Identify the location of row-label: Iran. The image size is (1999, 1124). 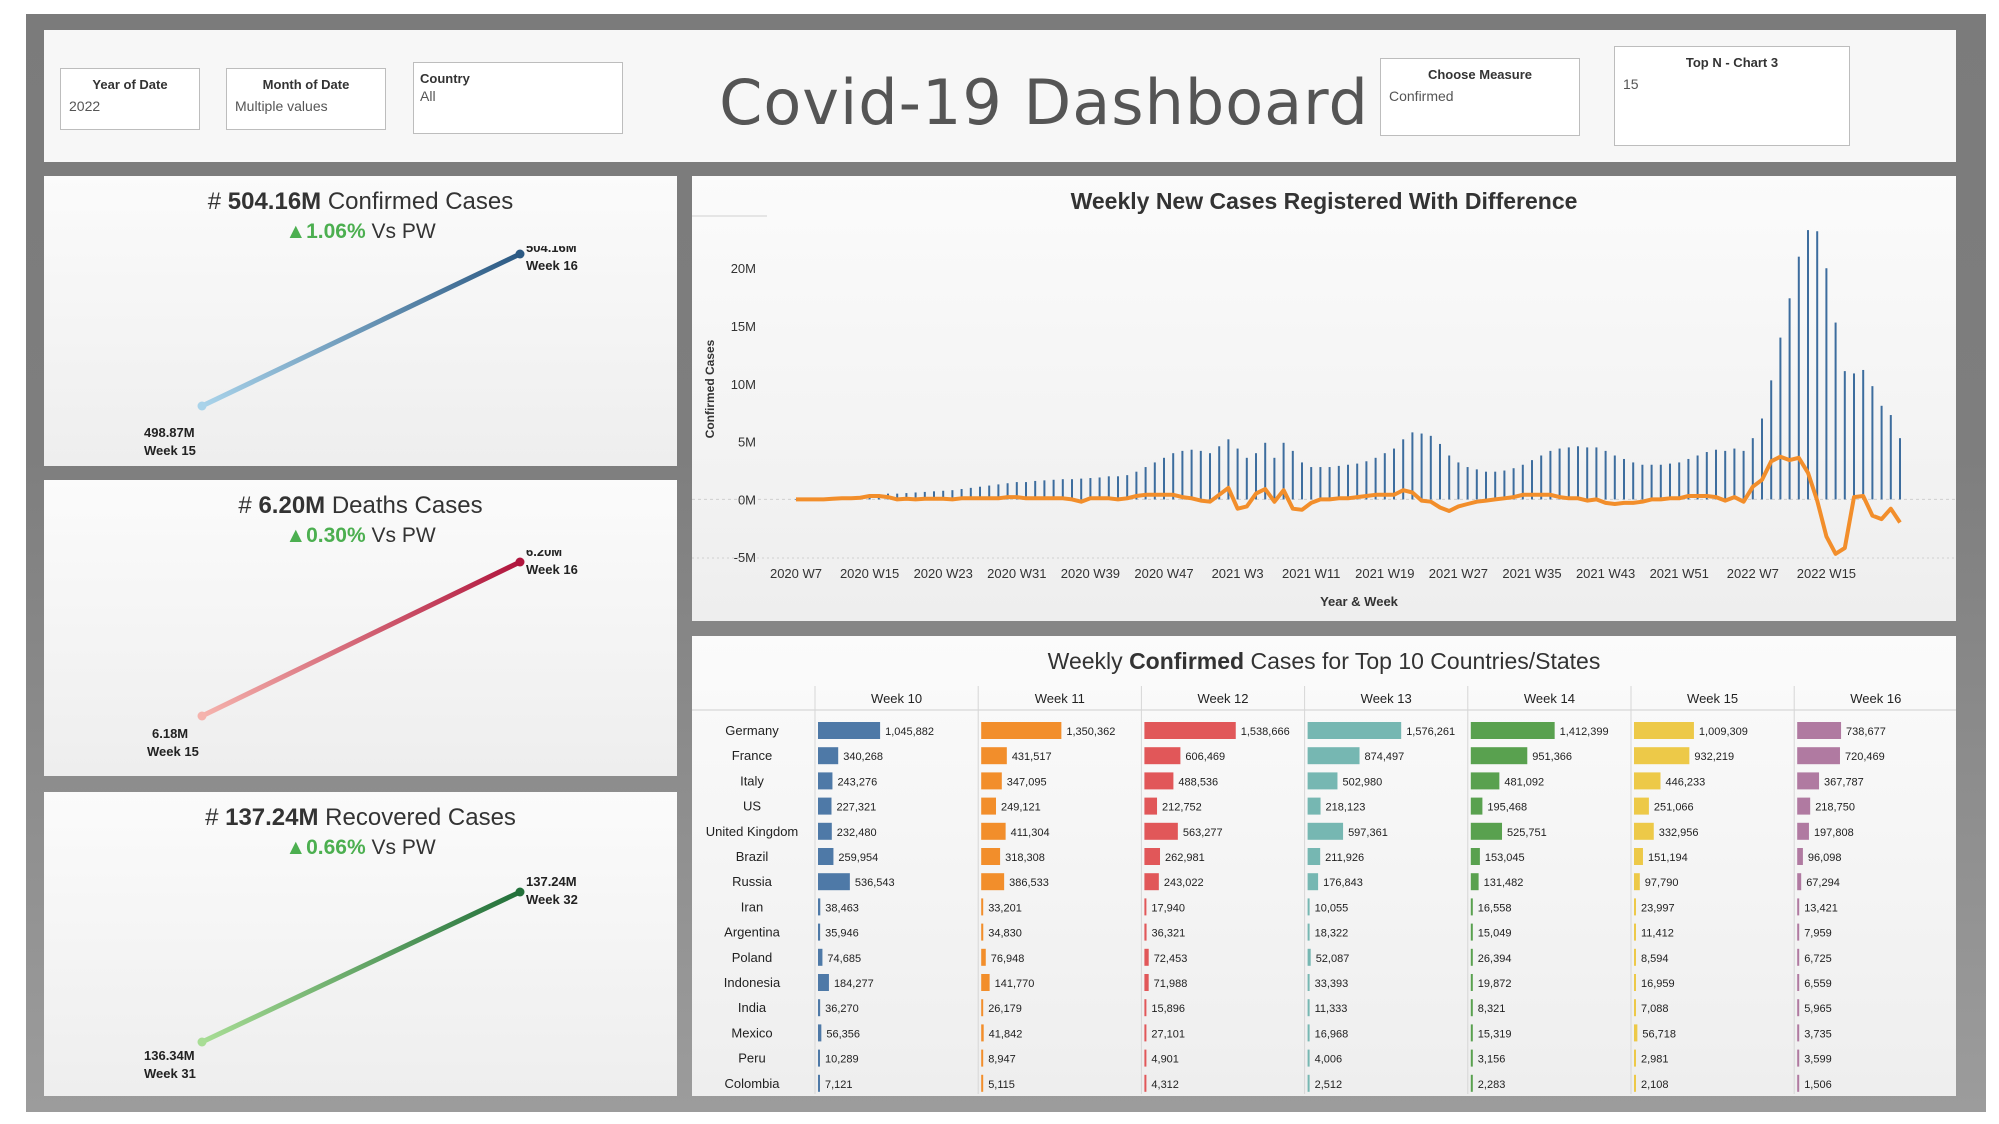
(752, 906).